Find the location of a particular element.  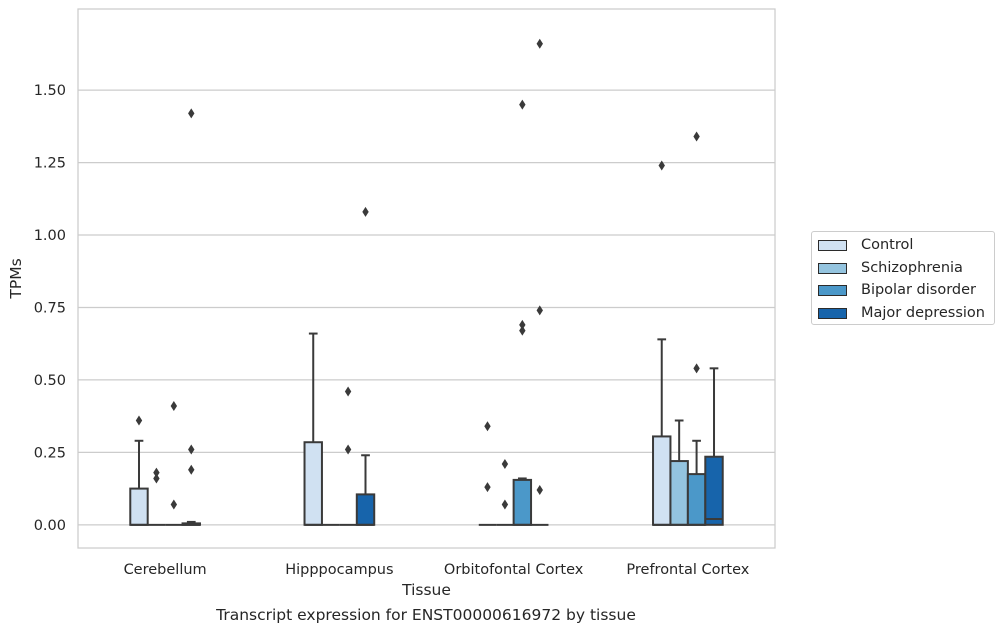

x-tick-label: Prefrontal Cortex is located at coordinates (687, 570).